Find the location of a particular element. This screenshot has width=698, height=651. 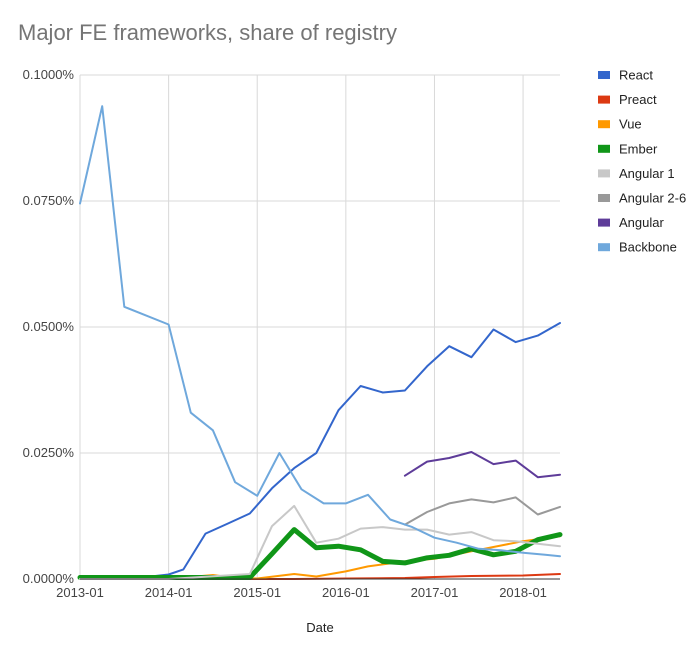

legend-item-angular-1: Angular 1 is located at coordinates (636, 173).